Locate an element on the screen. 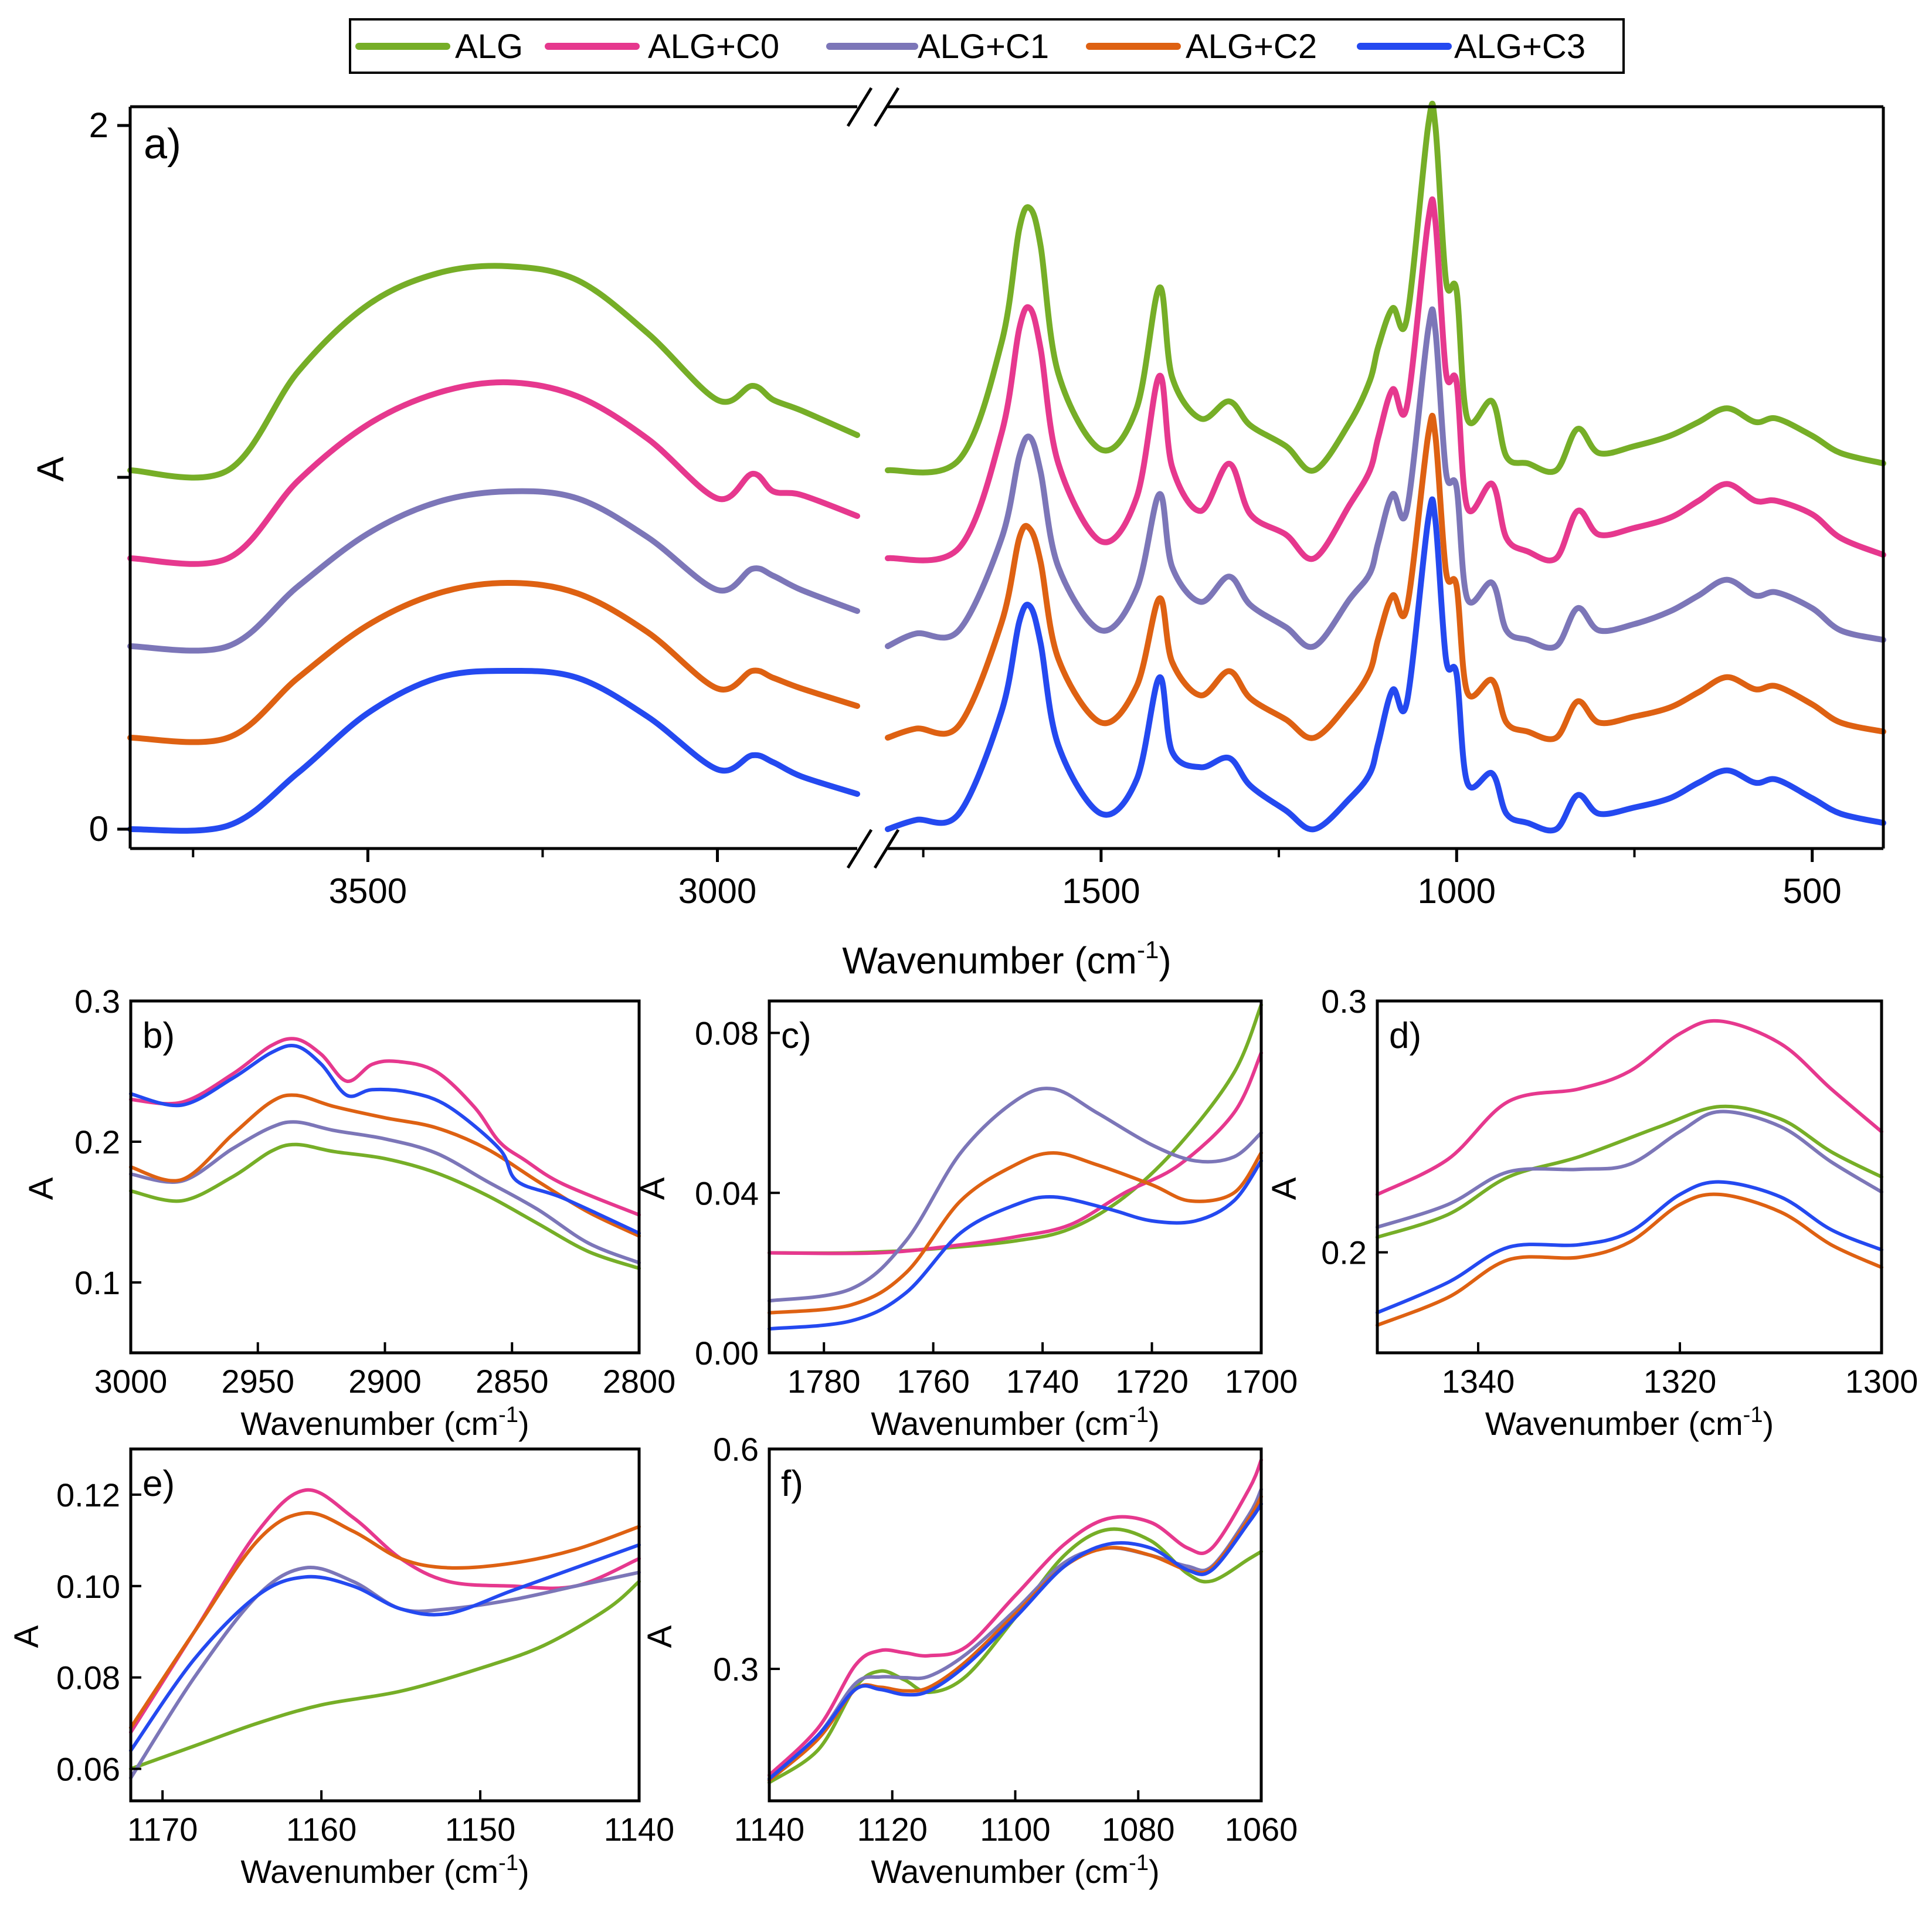 The image size is (1932, 1914). panel-a-xlabel-end: ) is located at coordinates (1165, 961).